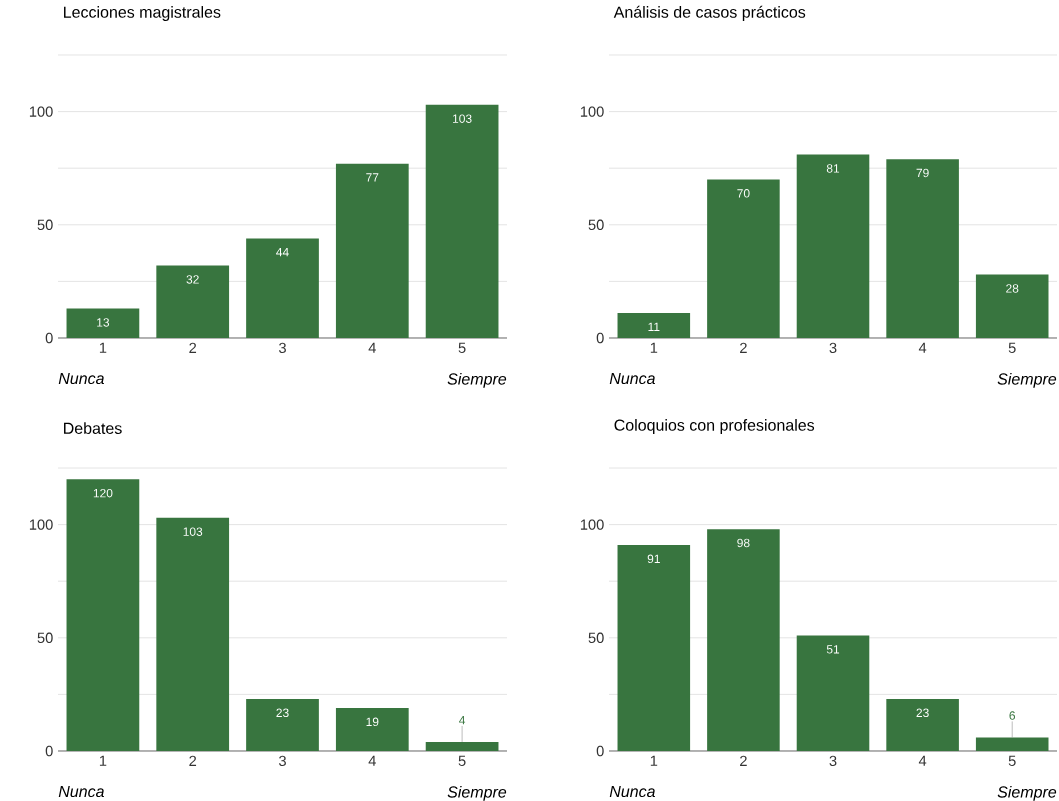 This screenshot has height=801, width=1059. Describe the element at coordinates (192, 279) in the screenshot. I see `data-label: 32` at that location.